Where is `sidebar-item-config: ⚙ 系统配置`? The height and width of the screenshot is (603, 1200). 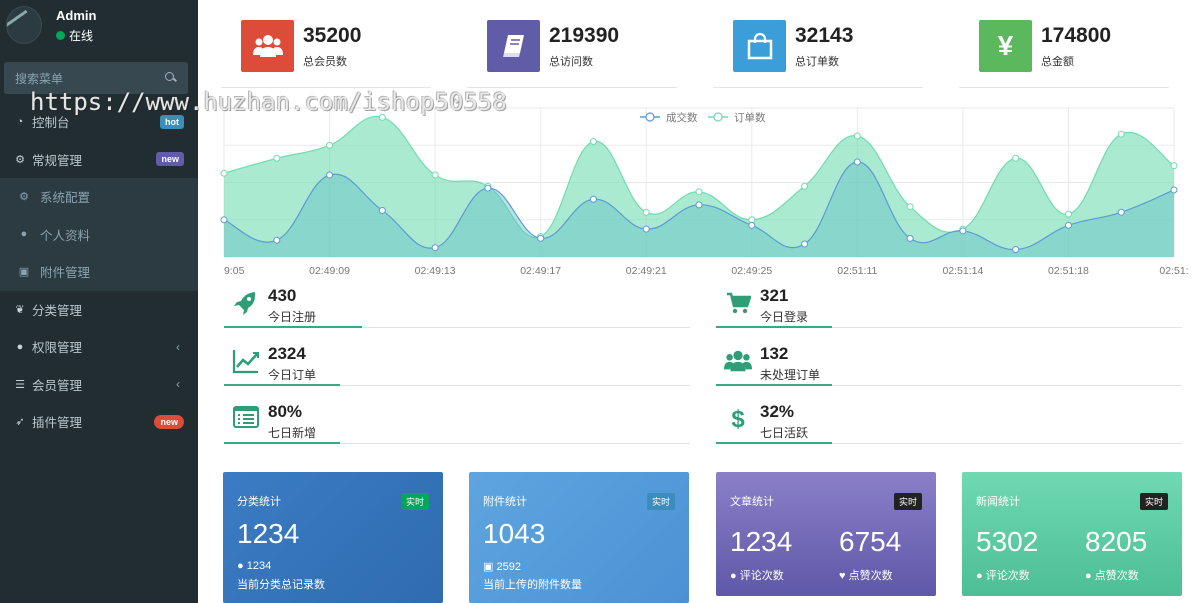 sidebar-item-config: ⚙ 系统配置 is located at coordinates (99, 197).